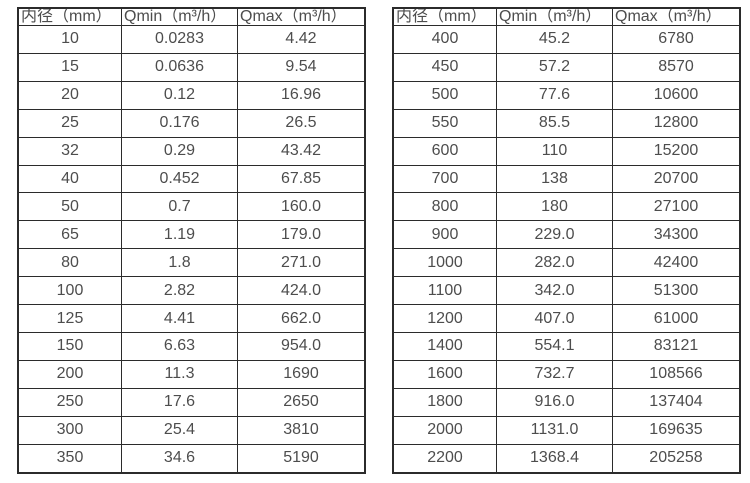 Image resolution: width=750 pixels, height=483 pixels. What do you see at coordinates (179, 95) in the screenshot?
I see `table-cell: 0.12` at bounding box center [179, 95].